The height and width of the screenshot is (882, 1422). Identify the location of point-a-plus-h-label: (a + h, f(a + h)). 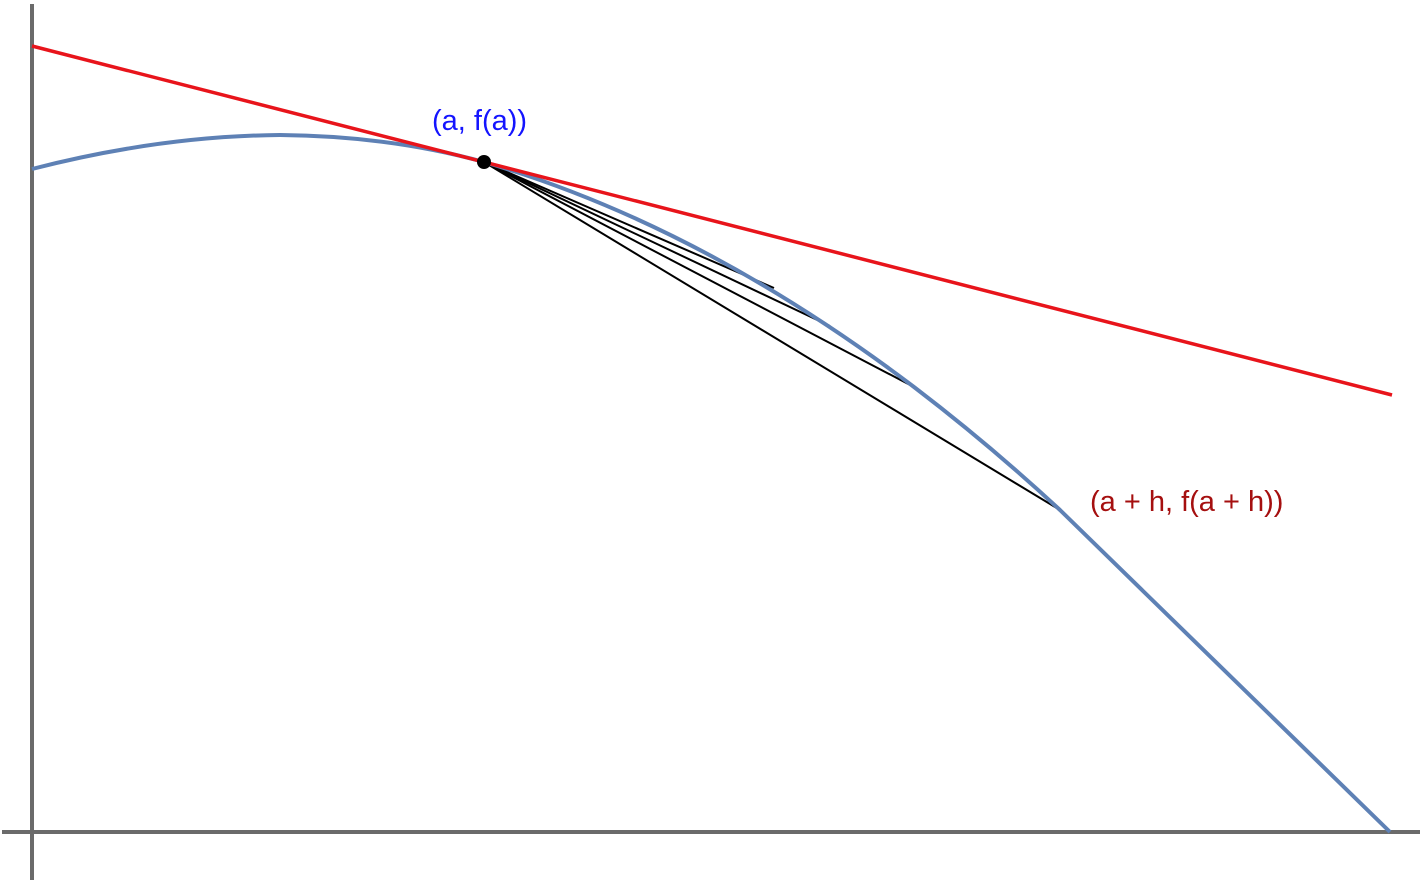
(1186, 502).